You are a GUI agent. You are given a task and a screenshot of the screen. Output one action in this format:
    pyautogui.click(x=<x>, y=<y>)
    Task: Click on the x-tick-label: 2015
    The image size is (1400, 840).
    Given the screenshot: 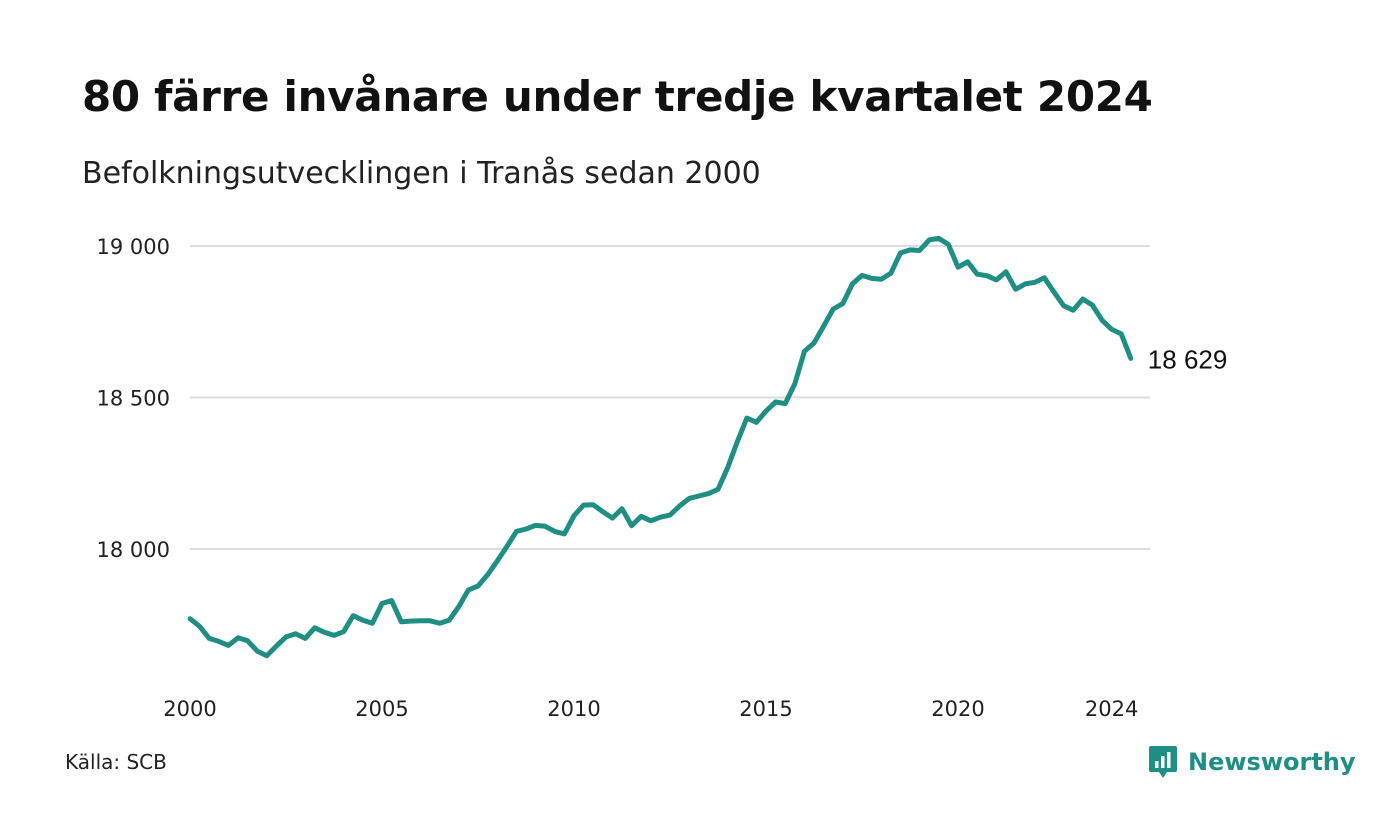 What is the action you would take?
    pyautogui.click(x=765, y=709)
    